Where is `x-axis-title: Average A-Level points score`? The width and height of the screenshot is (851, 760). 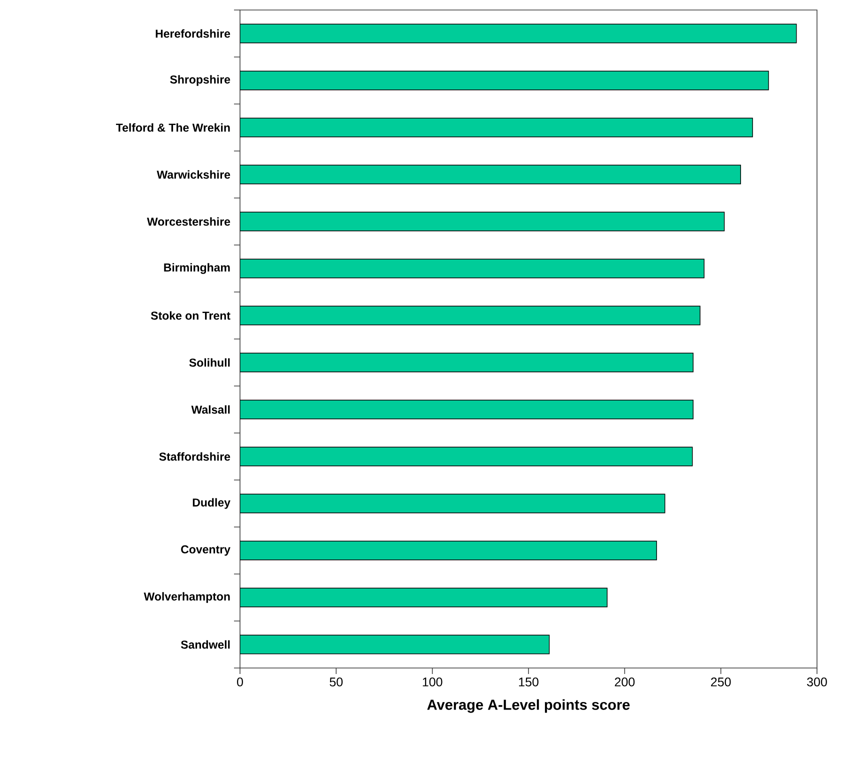 x-axis-title: Average A-Level points score is located at coordinates (528, 706).